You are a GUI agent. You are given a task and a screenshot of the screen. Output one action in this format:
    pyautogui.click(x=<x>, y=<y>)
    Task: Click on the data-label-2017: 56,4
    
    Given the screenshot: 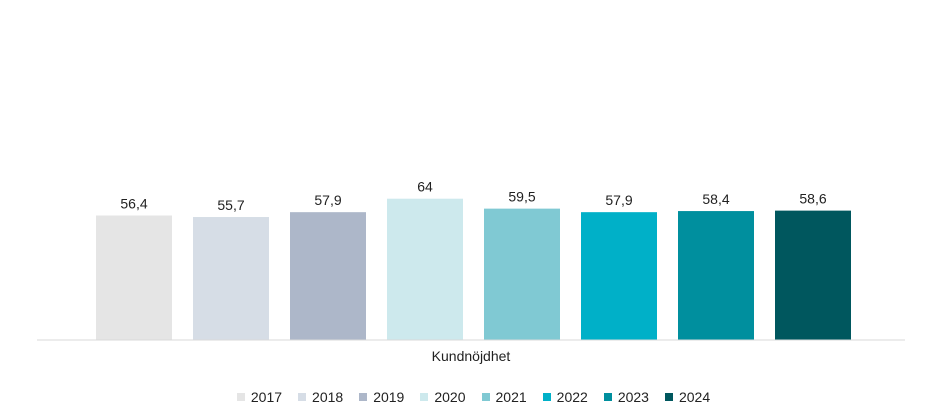 What is the action you would take?
    pyautogui.click(x=133, y=203)
    